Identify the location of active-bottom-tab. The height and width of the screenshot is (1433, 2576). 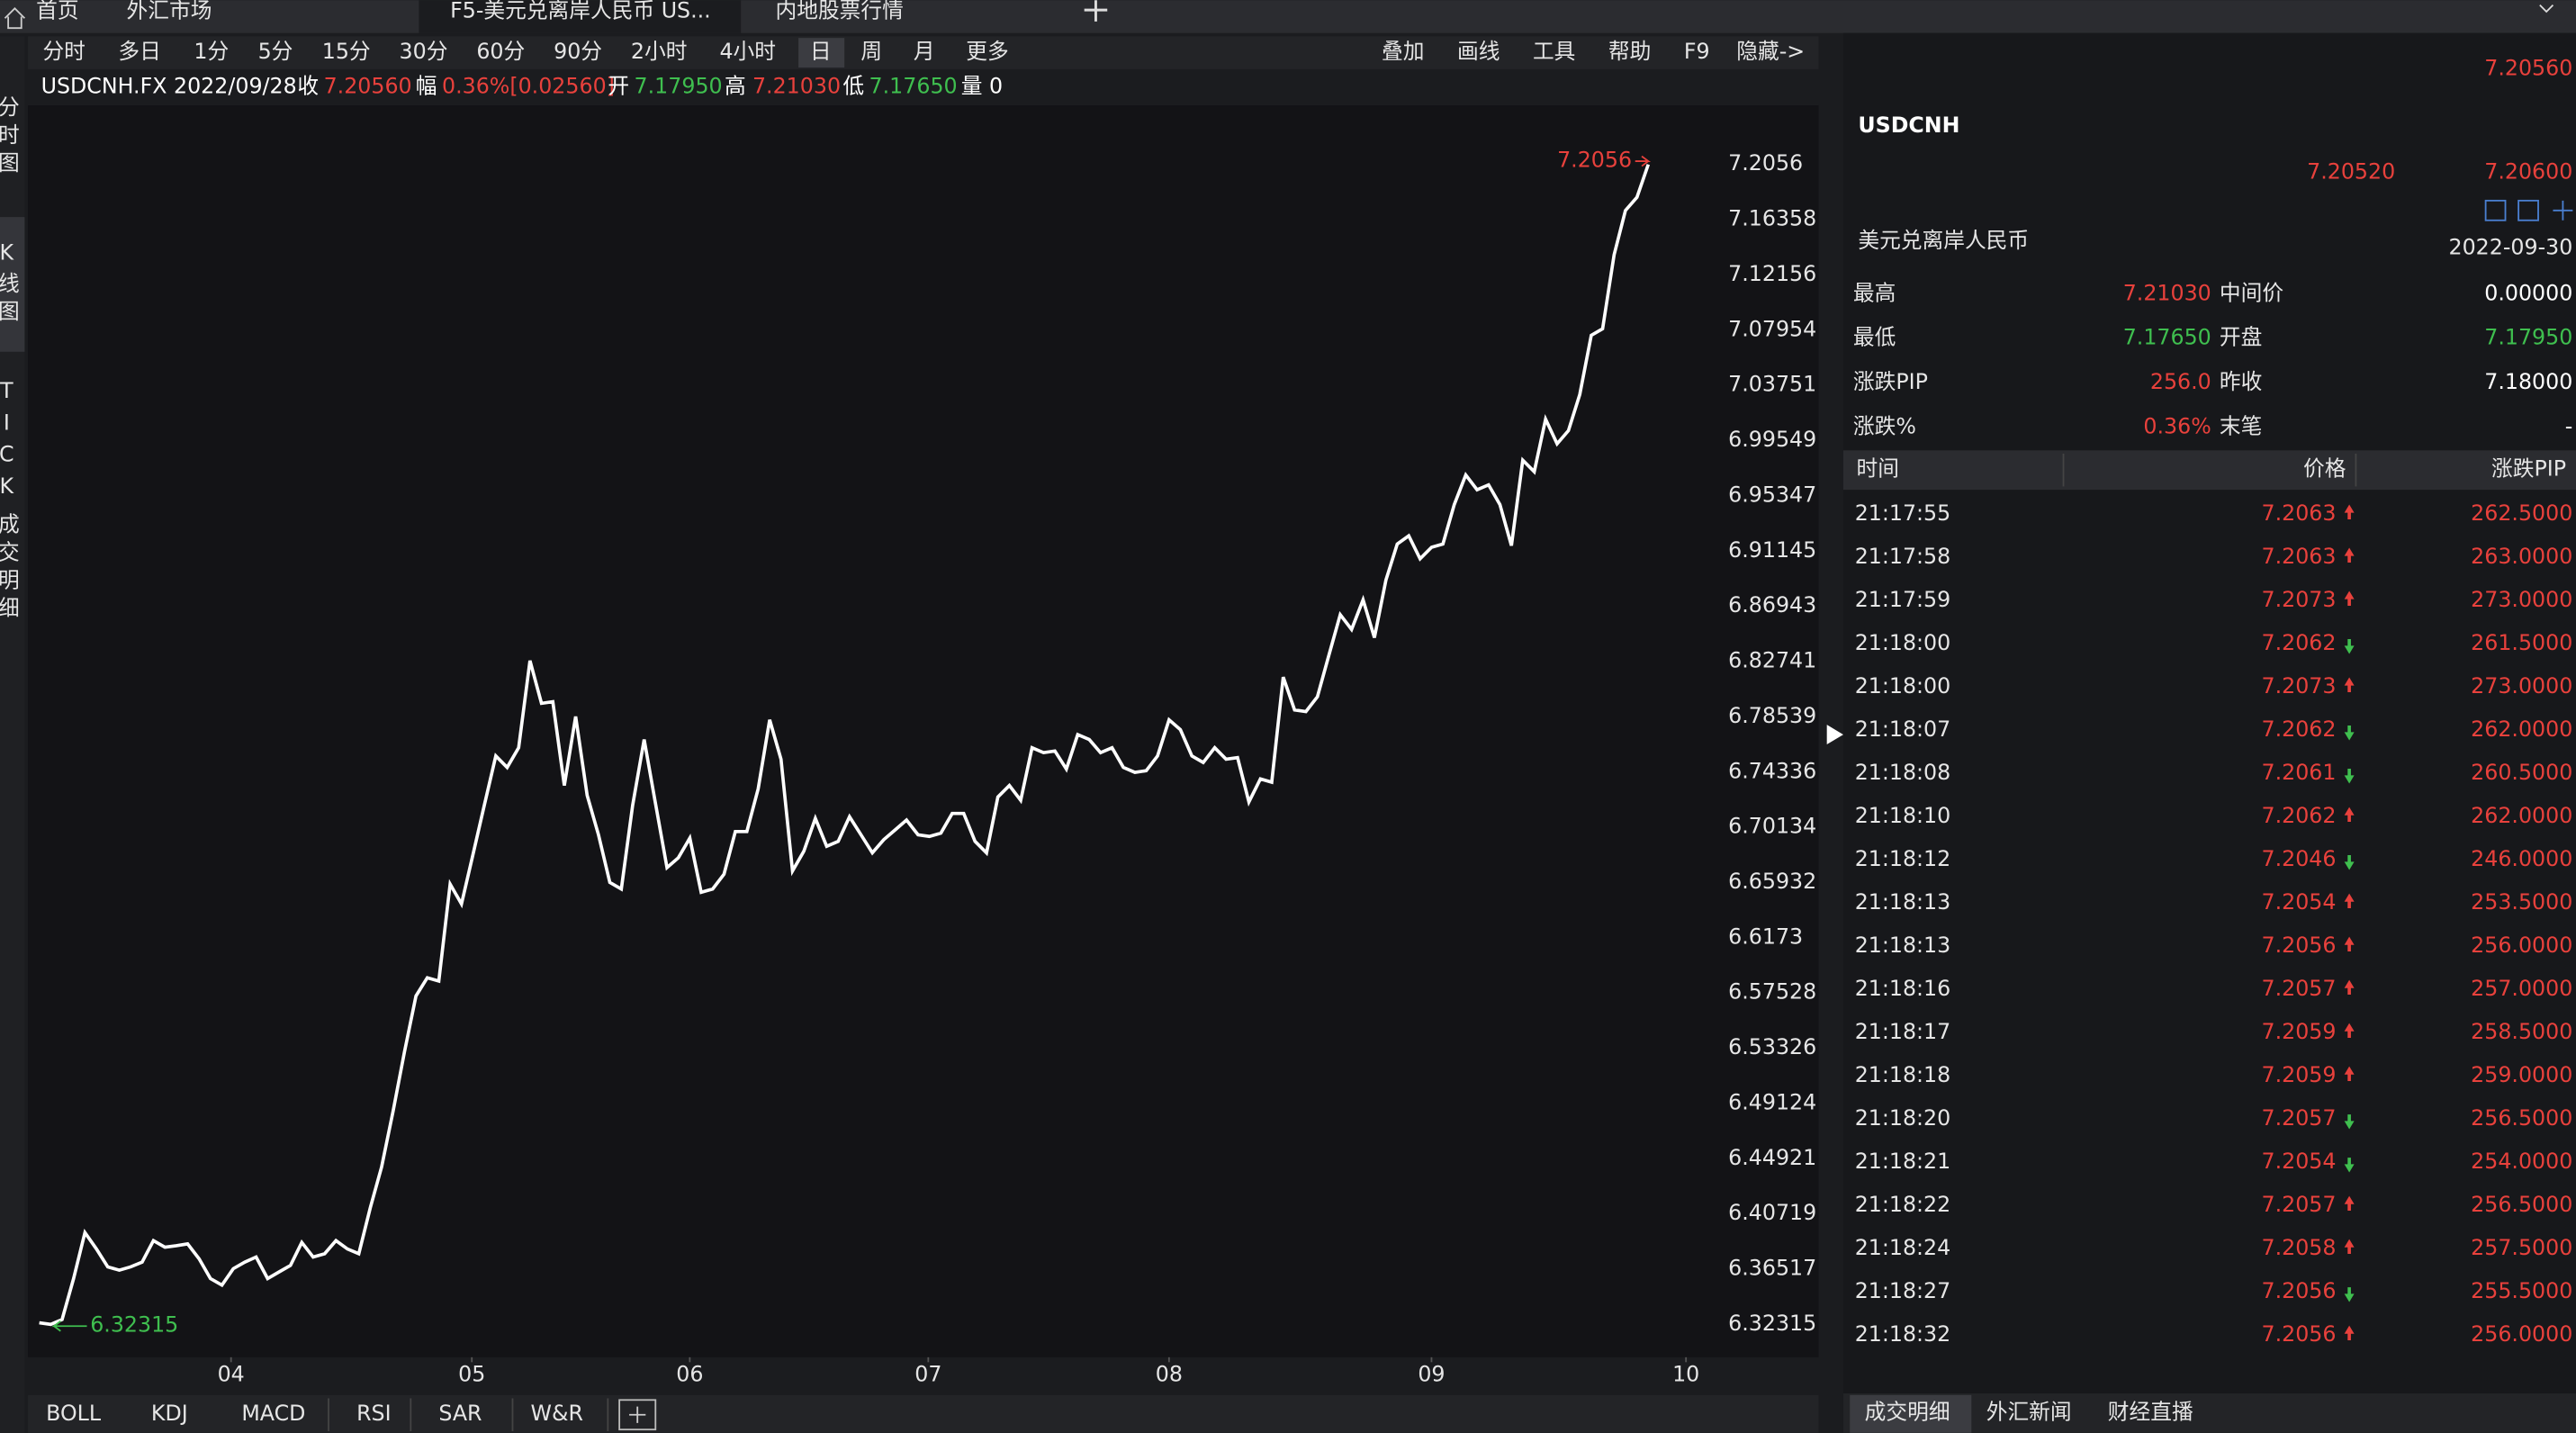
(1911, 1414).